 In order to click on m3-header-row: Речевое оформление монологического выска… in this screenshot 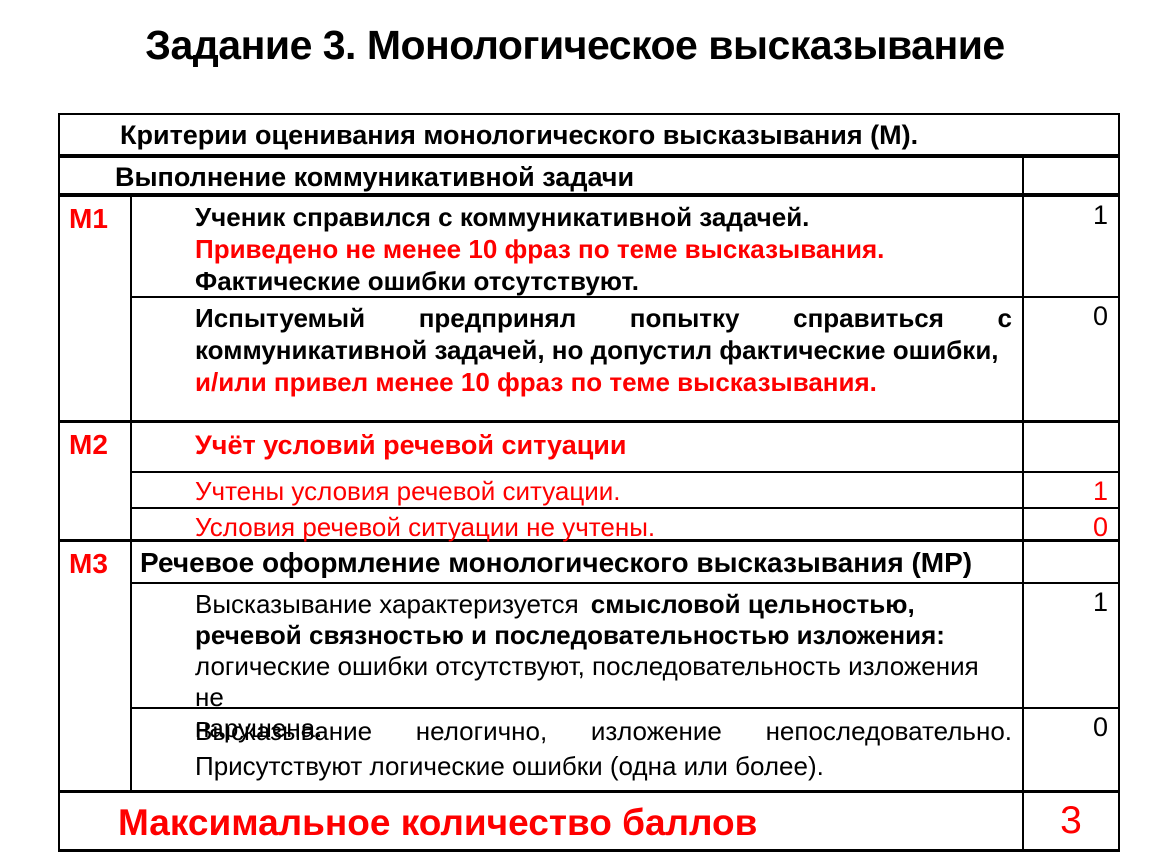, I will do `click(625, 563)`.